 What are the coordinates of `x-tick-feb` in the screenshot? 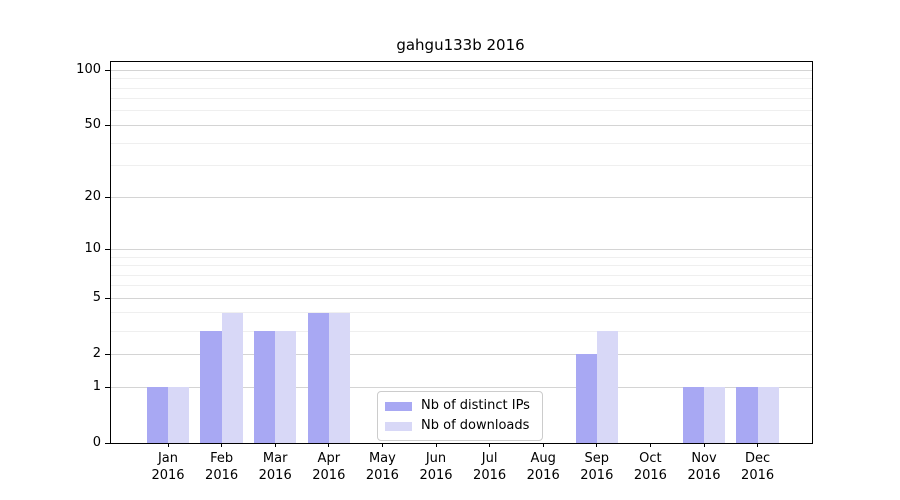 It's located at (222, 445).